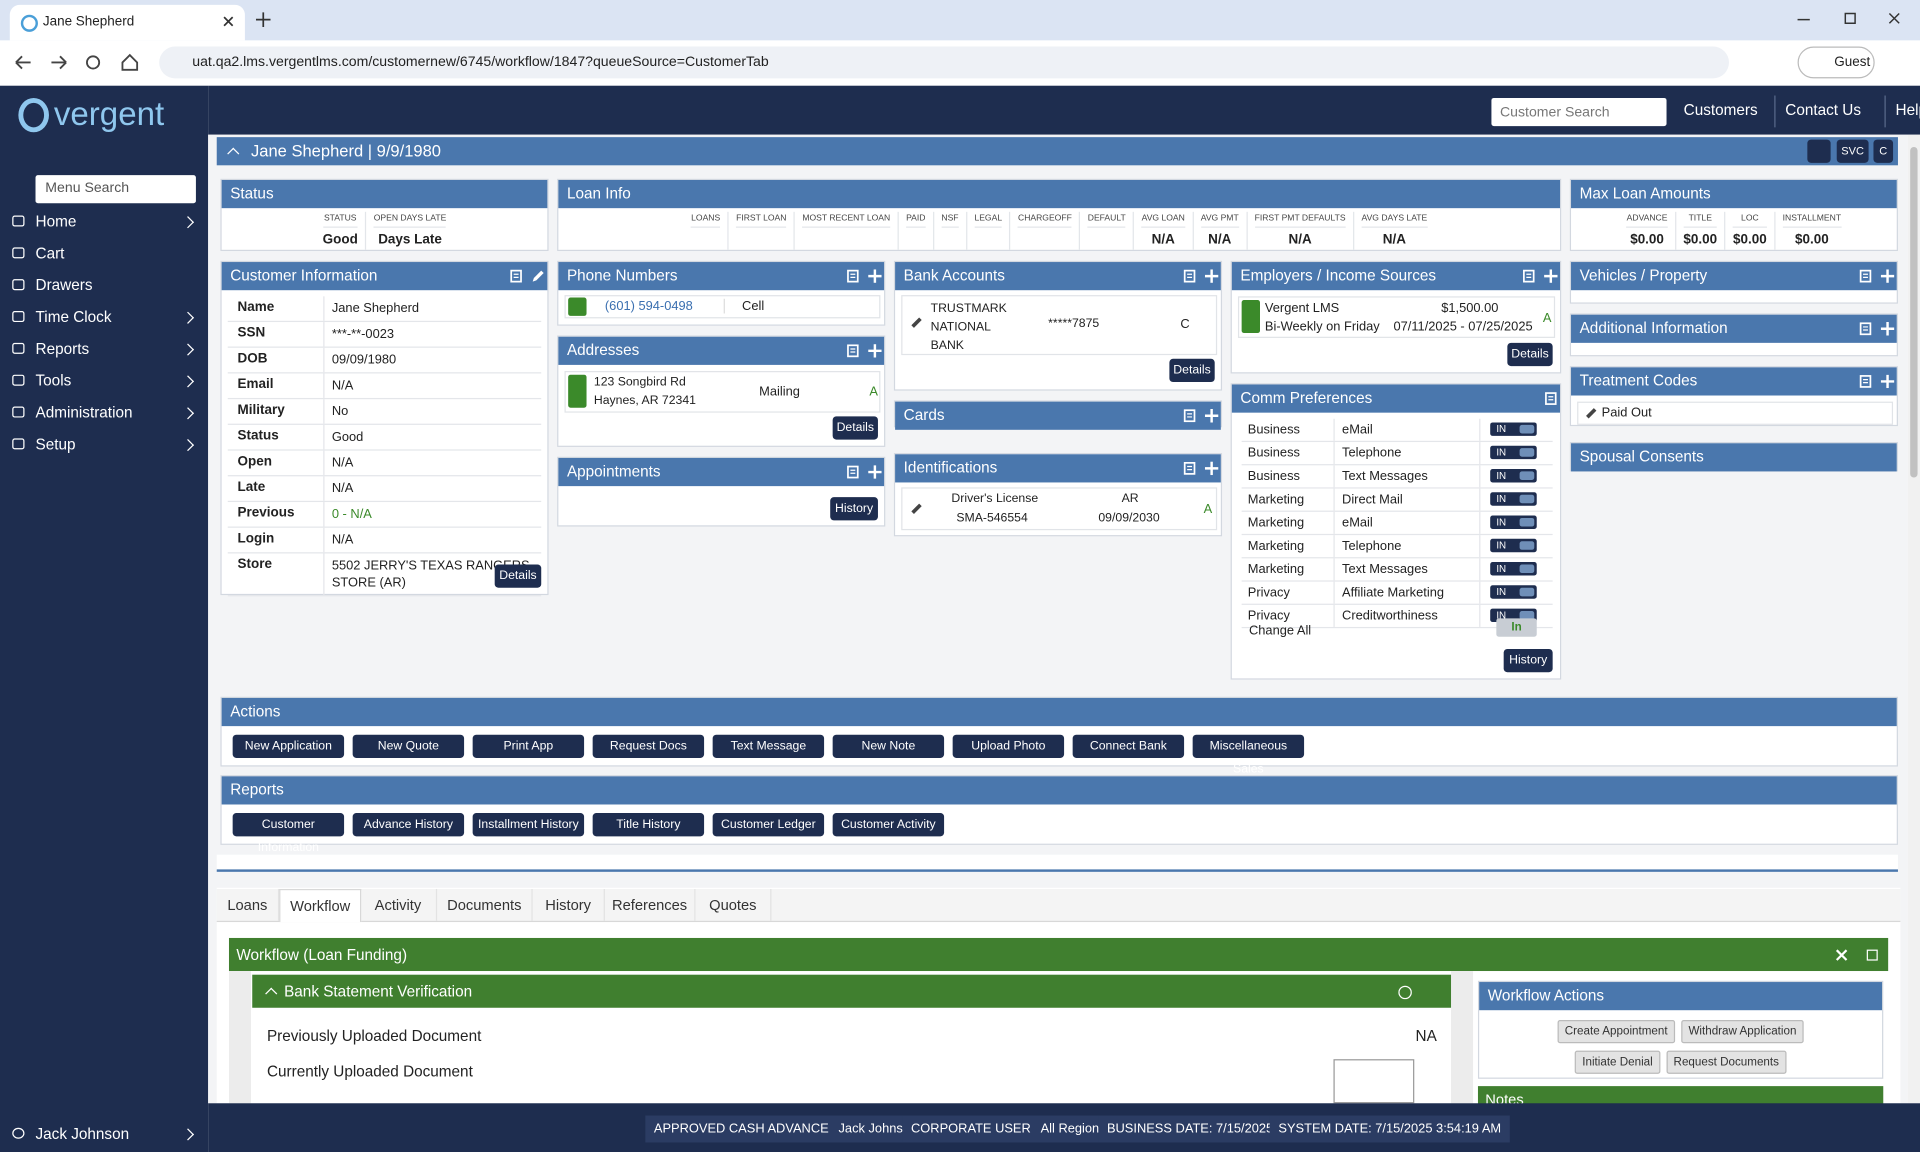  What do you see at coordinates (1008, 746) in the screenshot?
I see `action-button: Upload Photo` at bounding box center [1008, 746].